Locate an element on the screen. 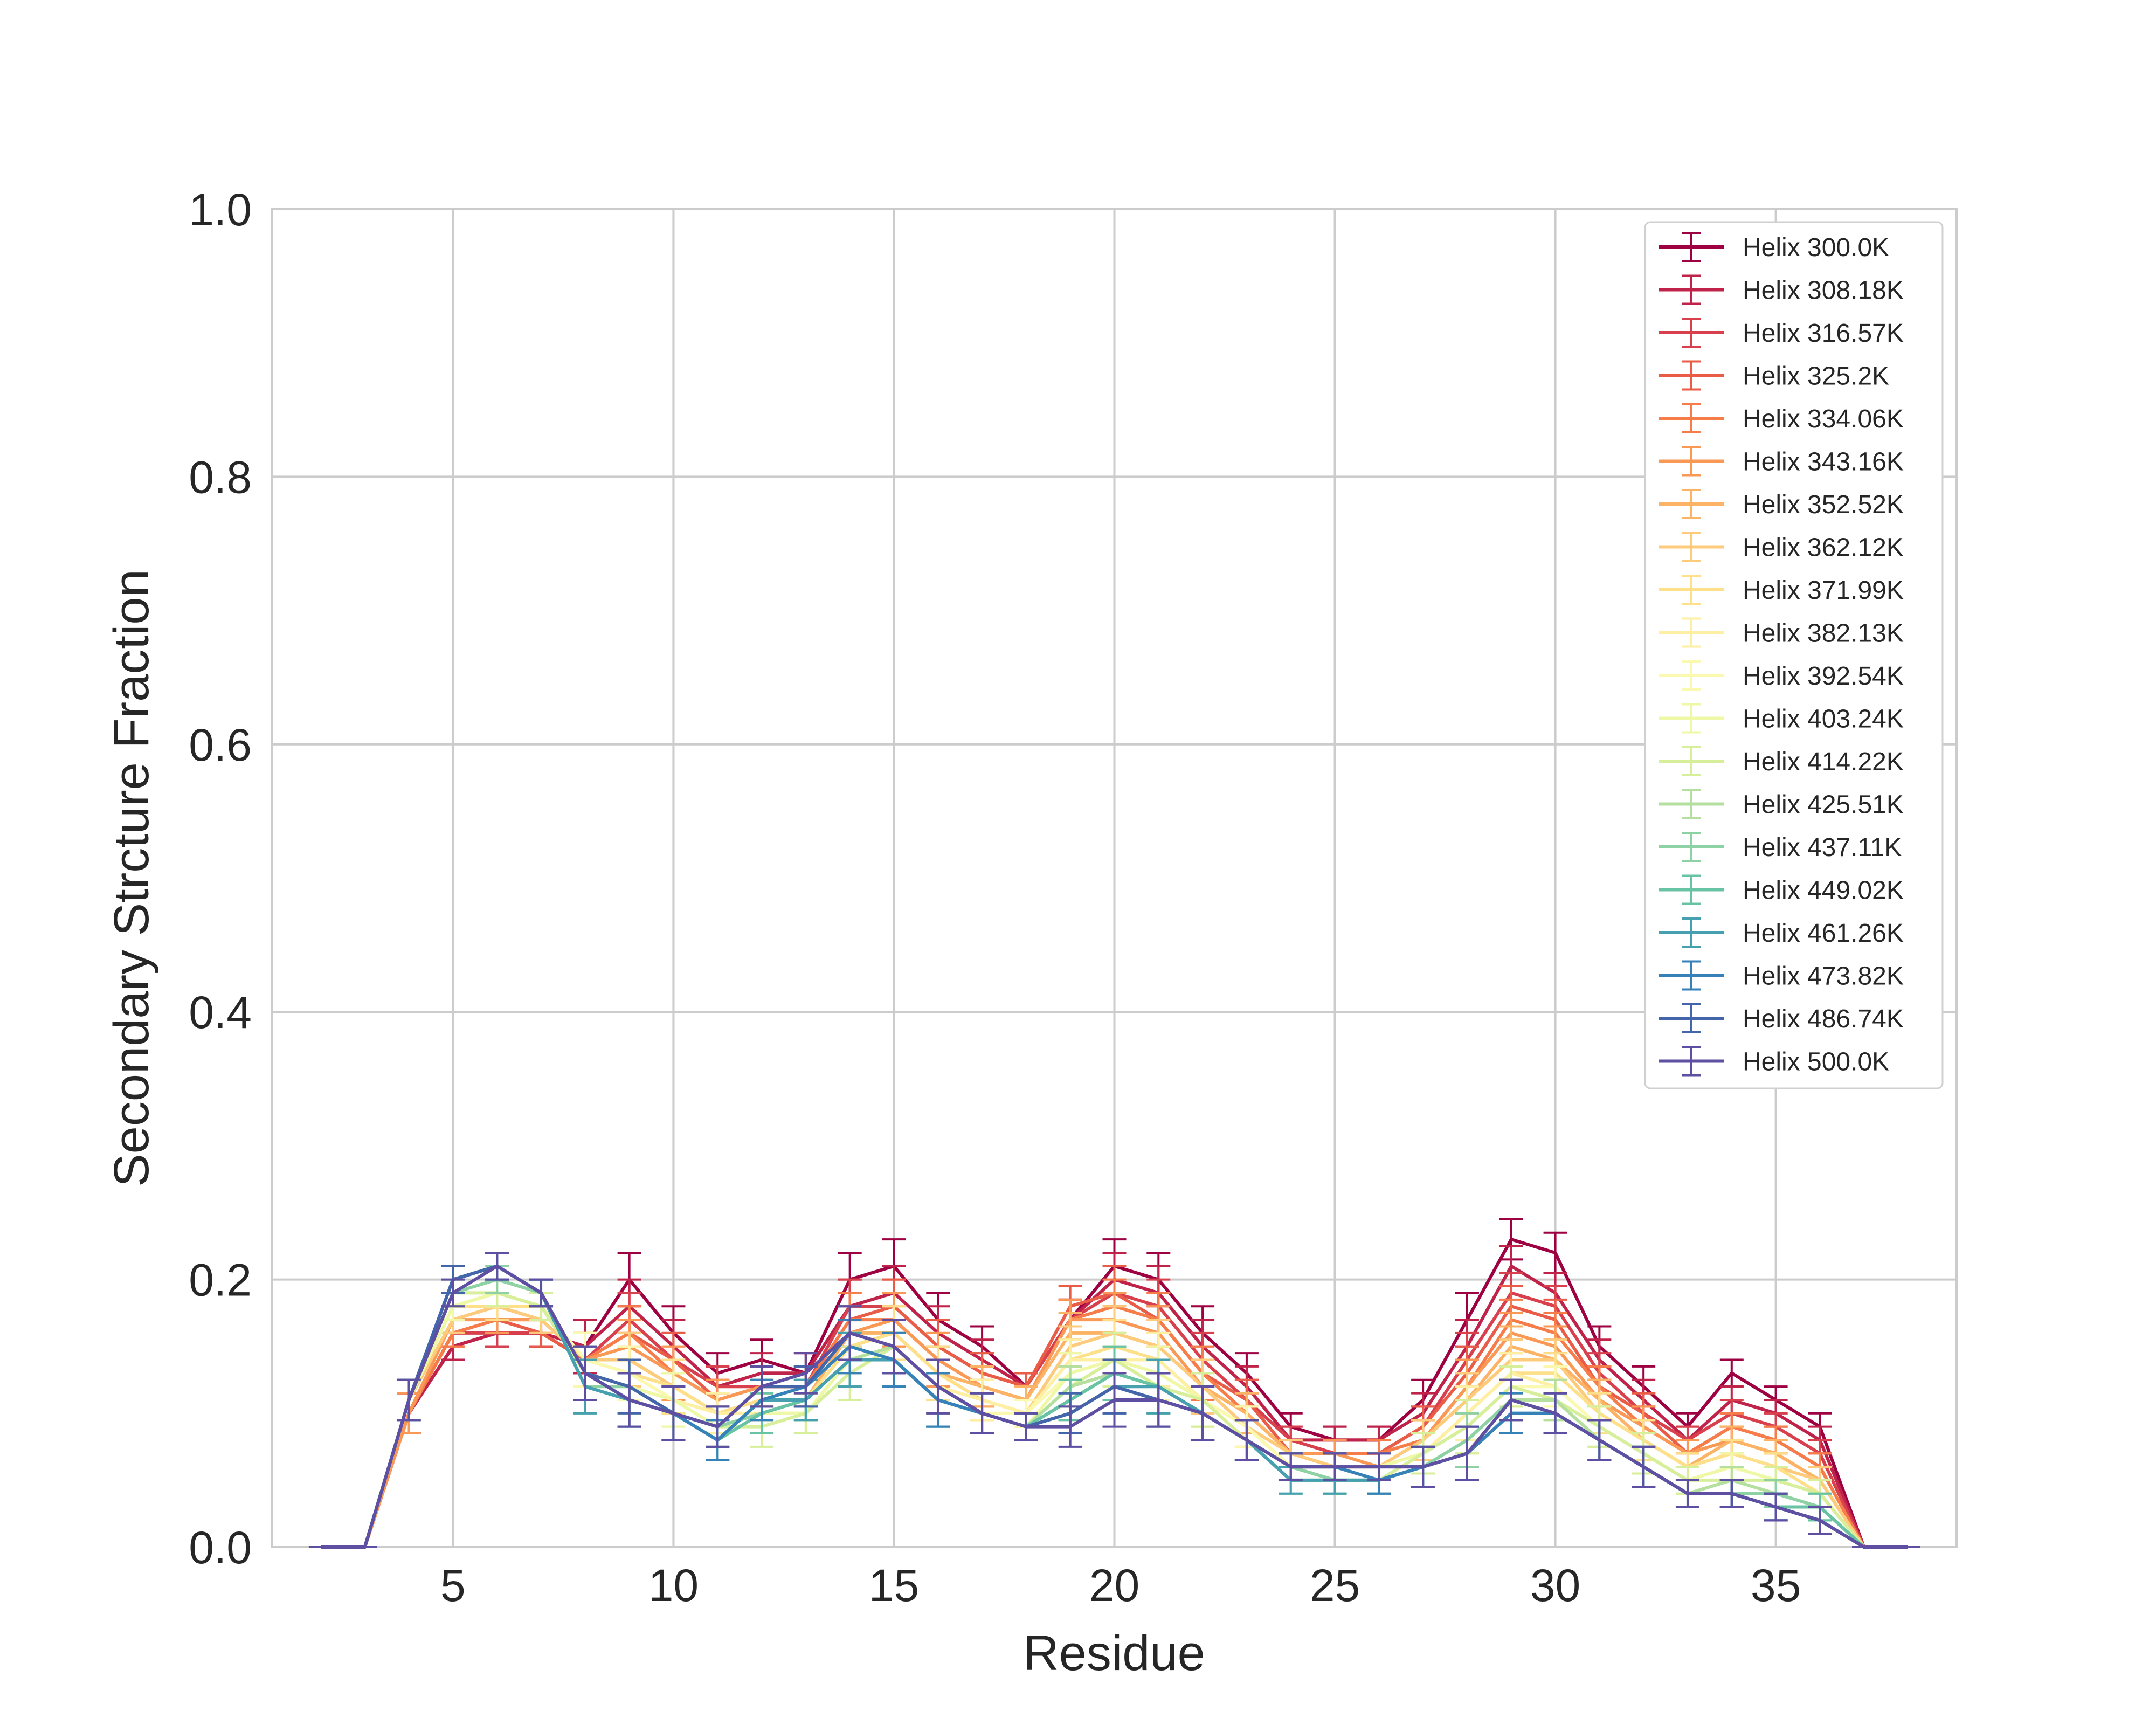  legend-item: Helix 300.0K is located at coordinates (1774, 247).